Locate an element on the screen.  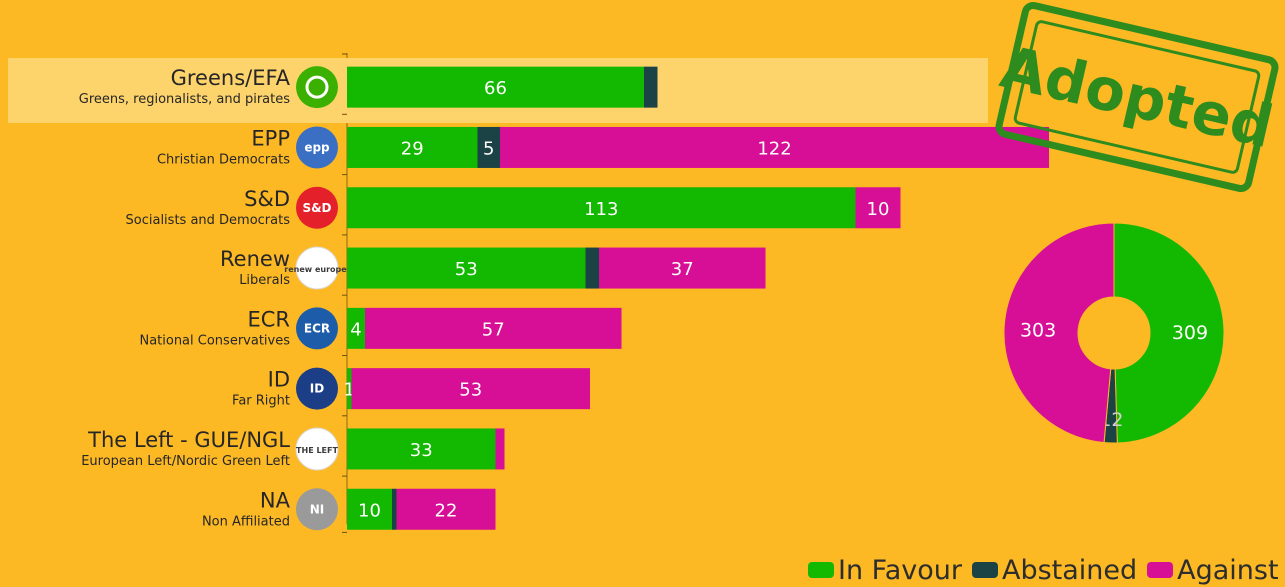
bar-renew-against is located at coordinates (682, 268).